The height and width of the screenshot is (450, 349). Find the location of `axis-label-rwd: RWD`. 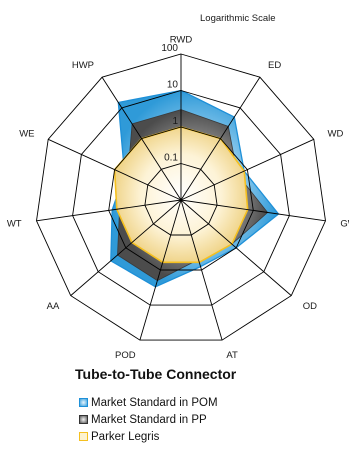

axis-label-rwd: RWD is located at coordinates (181, 40).